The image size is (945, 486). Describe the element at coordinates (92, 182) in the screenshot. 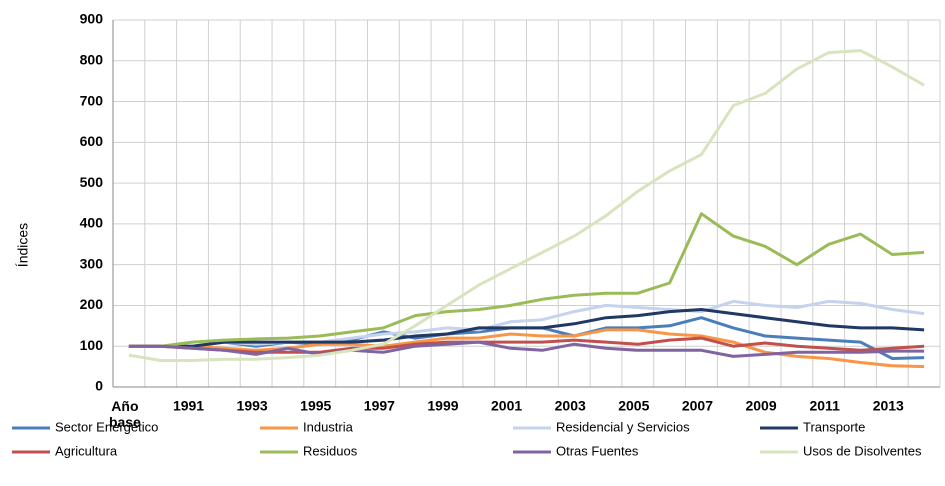

I see `y-tick-label: 500` at that location.